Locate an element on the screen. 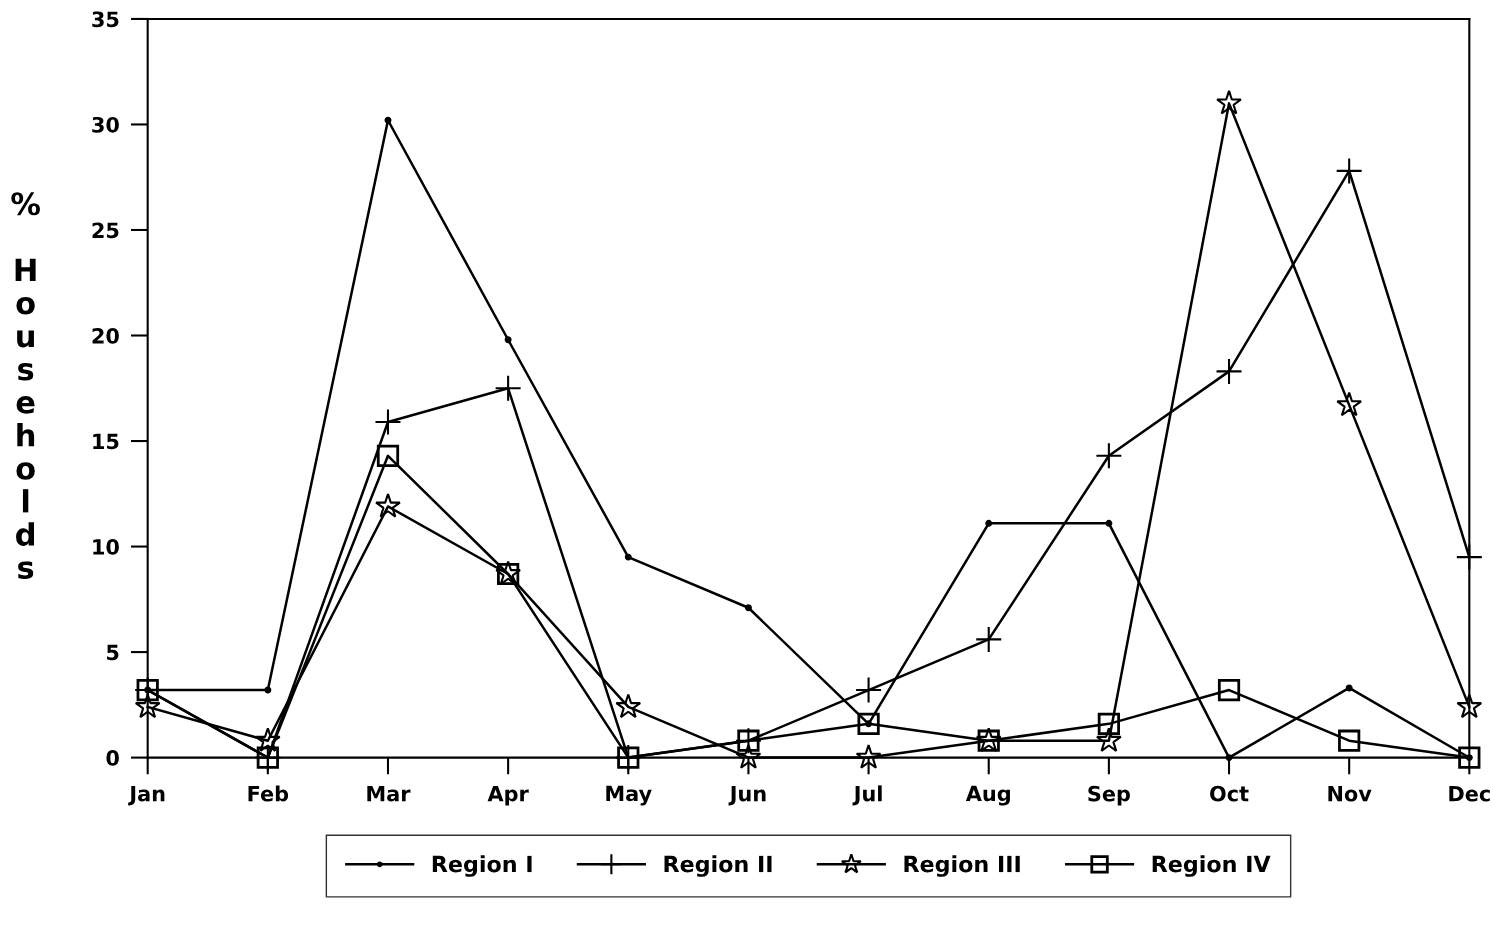  y-tick-label: 0 is located at coordinates (112, 758).